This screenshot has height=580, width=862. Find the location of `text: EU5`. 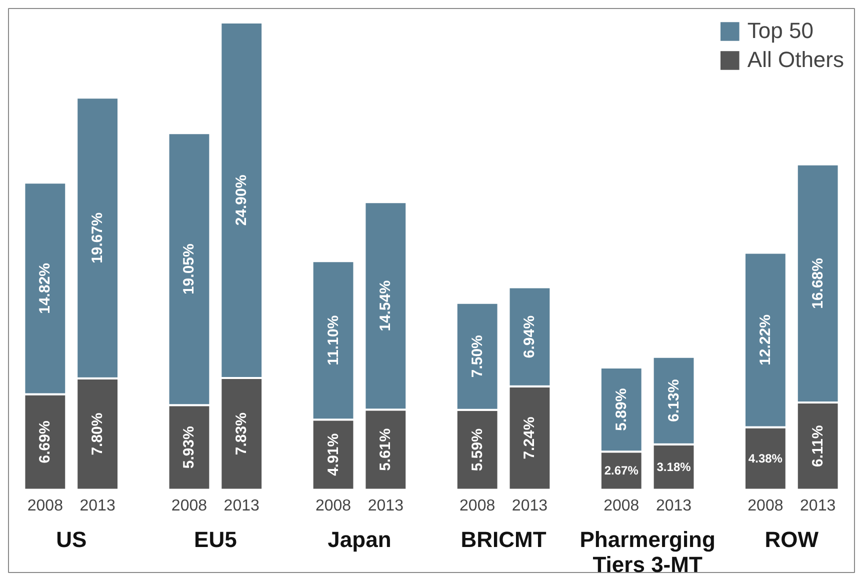

text: EU5 is located at coordinates (215, 539).